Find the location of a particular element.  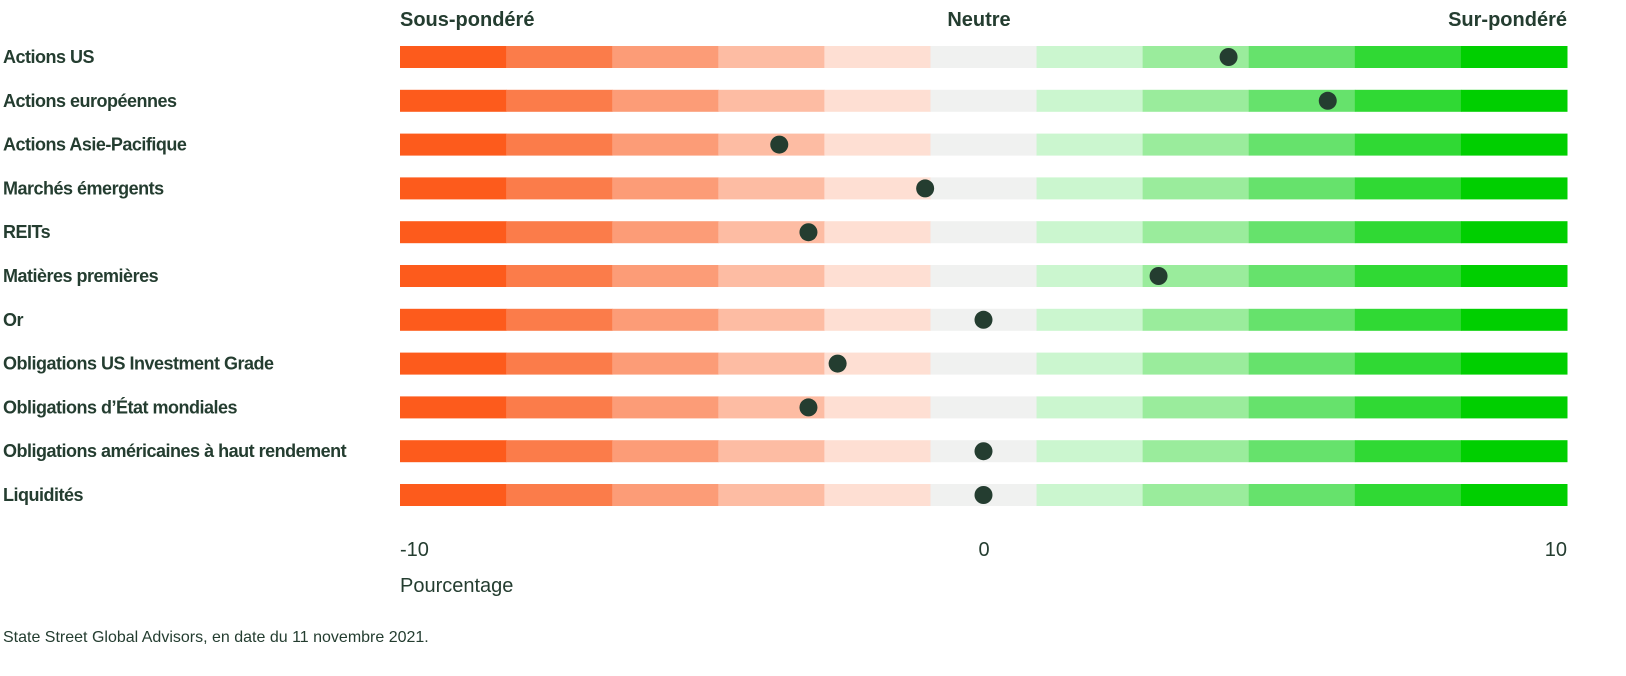

category-label: Obligations américaines à haut rendement is located at coordinates (175, 451).